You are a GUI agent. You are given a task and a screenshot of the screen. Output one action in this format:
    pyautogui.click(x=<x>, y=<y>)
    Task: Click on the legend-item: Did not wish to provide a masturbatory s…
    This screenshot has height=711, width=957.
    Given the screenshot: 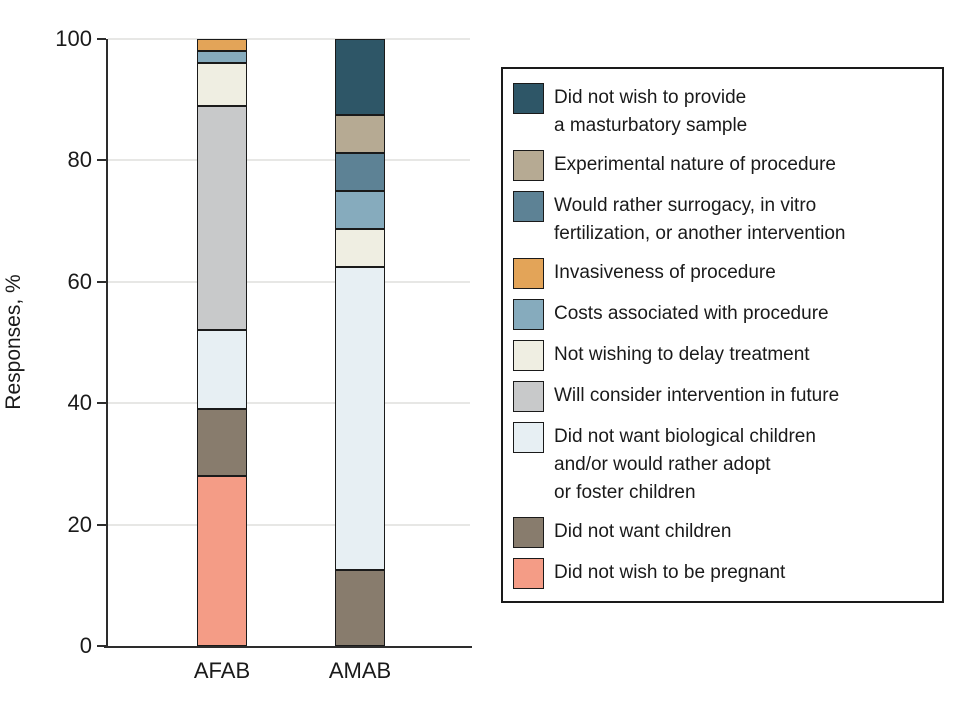 What is the action you would take?
    pyautogui.click(x=721, y=111)
    